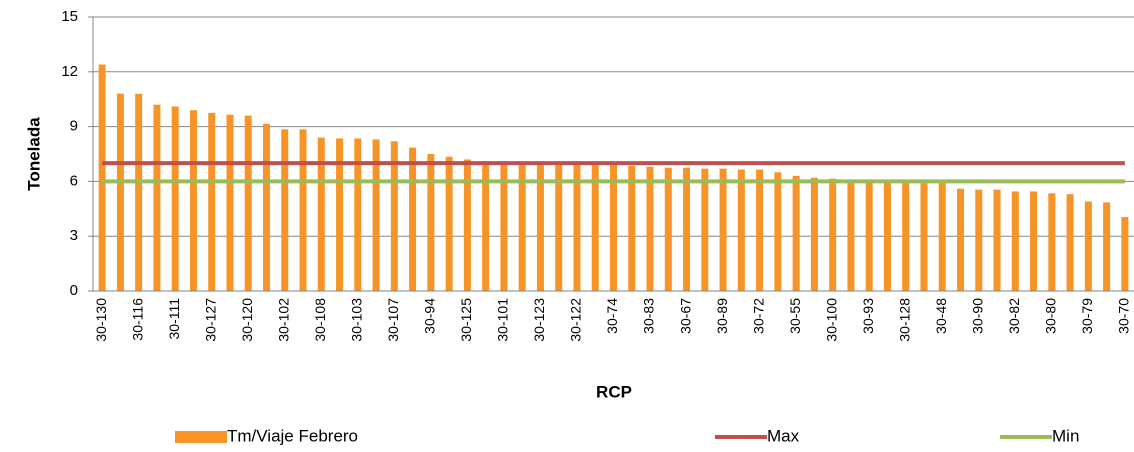 This screenshot has height=452, width=1134. Describe the element at coordinates (101, 320) in the screenshot. I see `x-tick-label: 30-130` at that location.